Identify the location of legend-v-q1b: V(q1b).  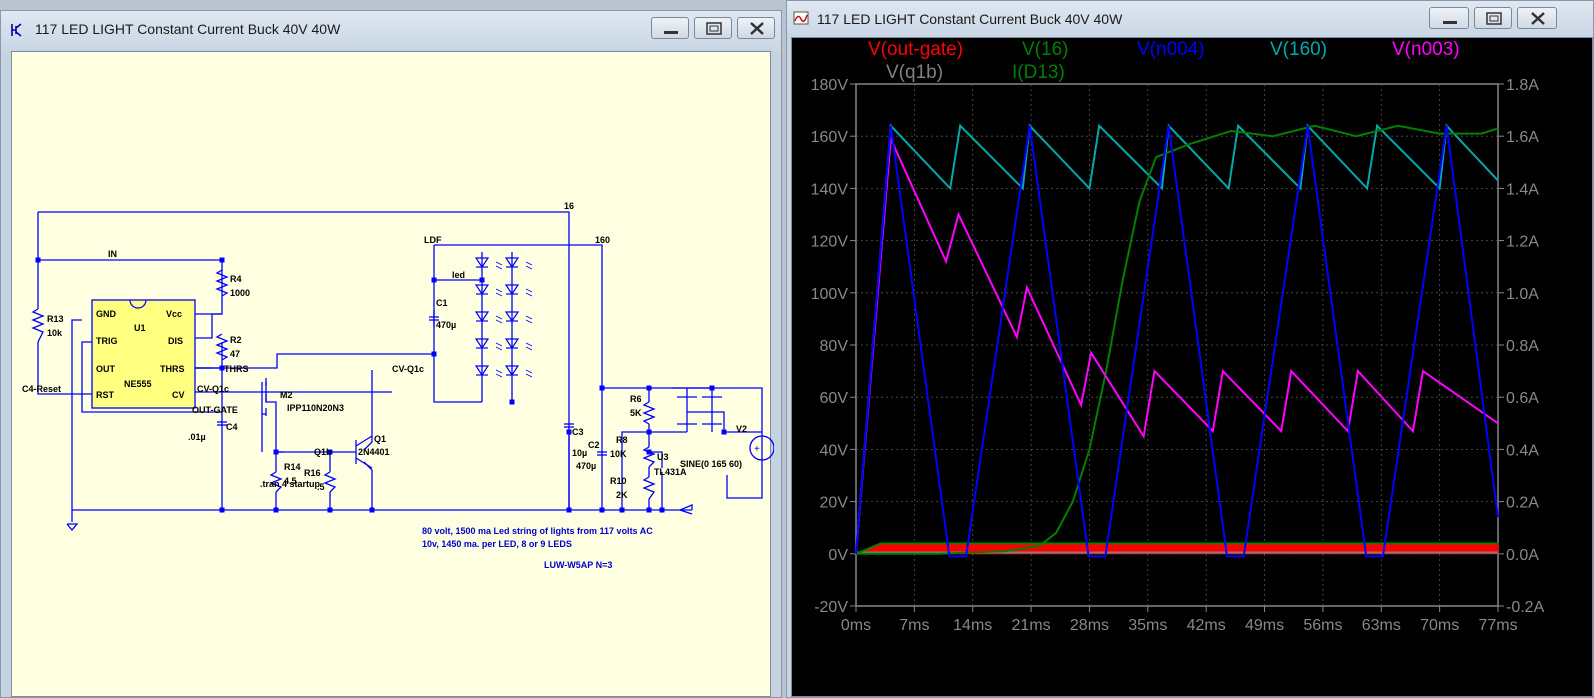
(914, 72).